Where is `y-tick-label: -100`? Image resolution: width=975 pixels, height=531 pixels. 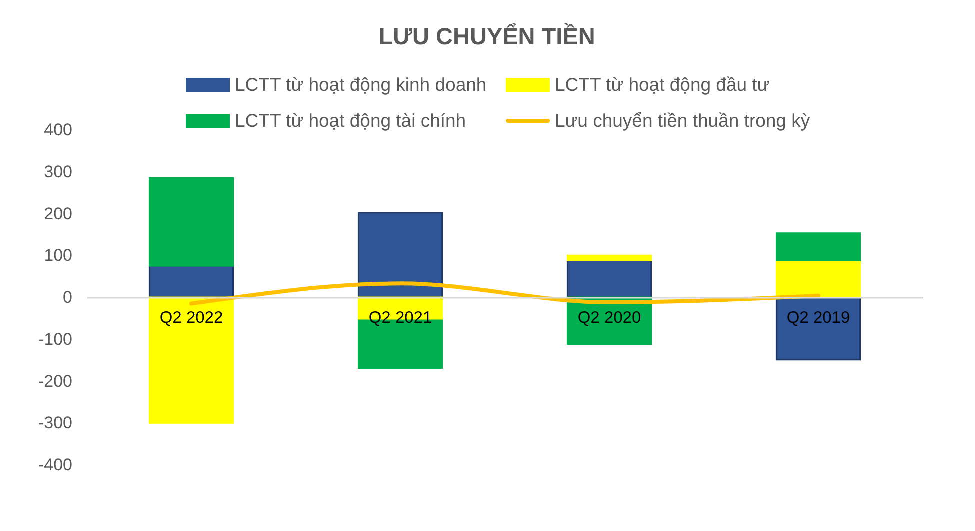
y-tick-label: -100 is located at coordinates (55, 339).